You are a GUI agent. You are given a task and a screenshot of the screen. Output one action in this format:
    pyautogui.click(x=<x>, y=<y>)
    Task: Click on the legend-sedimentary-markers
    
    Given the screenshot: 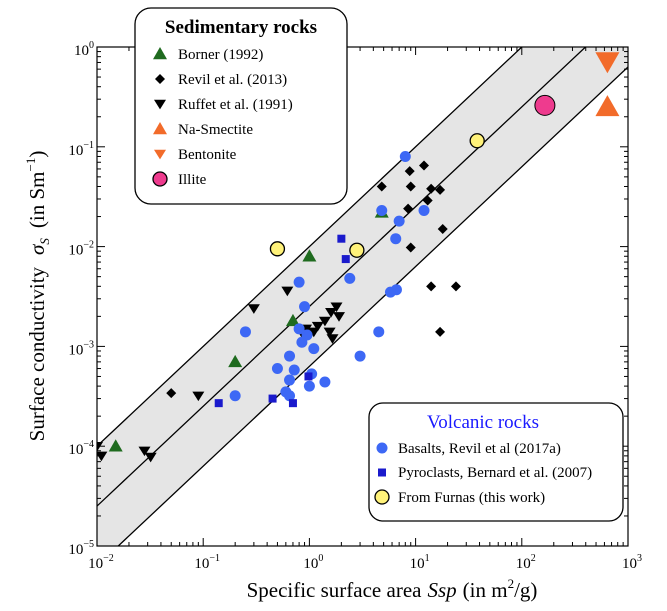 What is the action you would take?
    pyautogui.click(x=160, y=117)
    